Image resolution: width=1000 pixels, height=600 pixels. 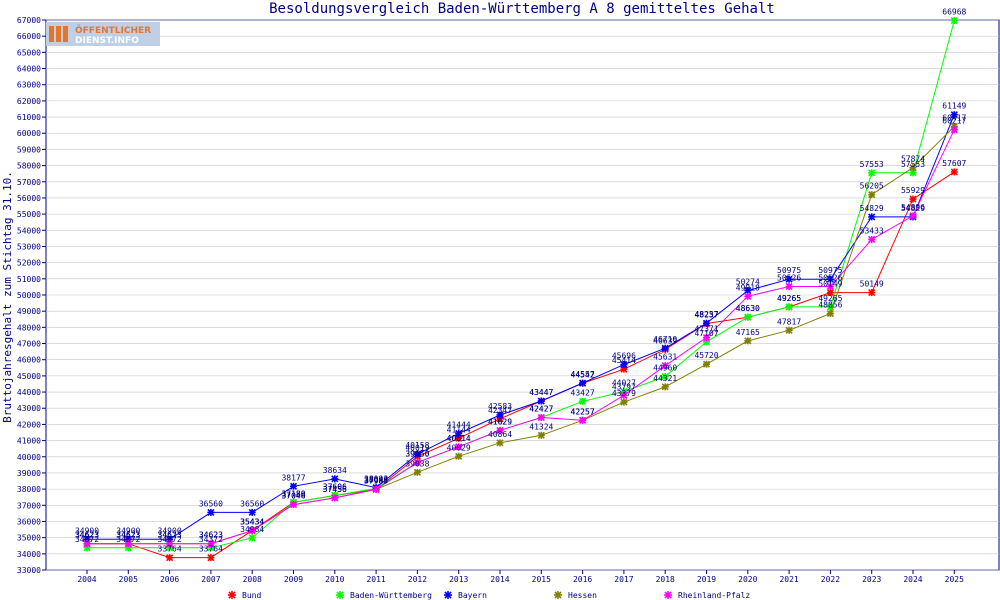 What do you see at coordinates (706, 579) in the screenshot?
I see `x-tick-label: 2019` at bounding box center [706, 579].